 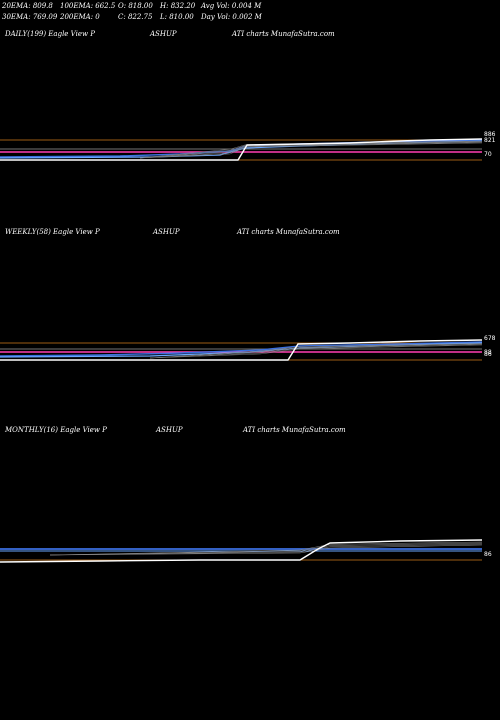 What do you see at coordinates (178, 6) in the screenshot?
I see `high-value: H: 832.20` at bounding box center [178, 6].